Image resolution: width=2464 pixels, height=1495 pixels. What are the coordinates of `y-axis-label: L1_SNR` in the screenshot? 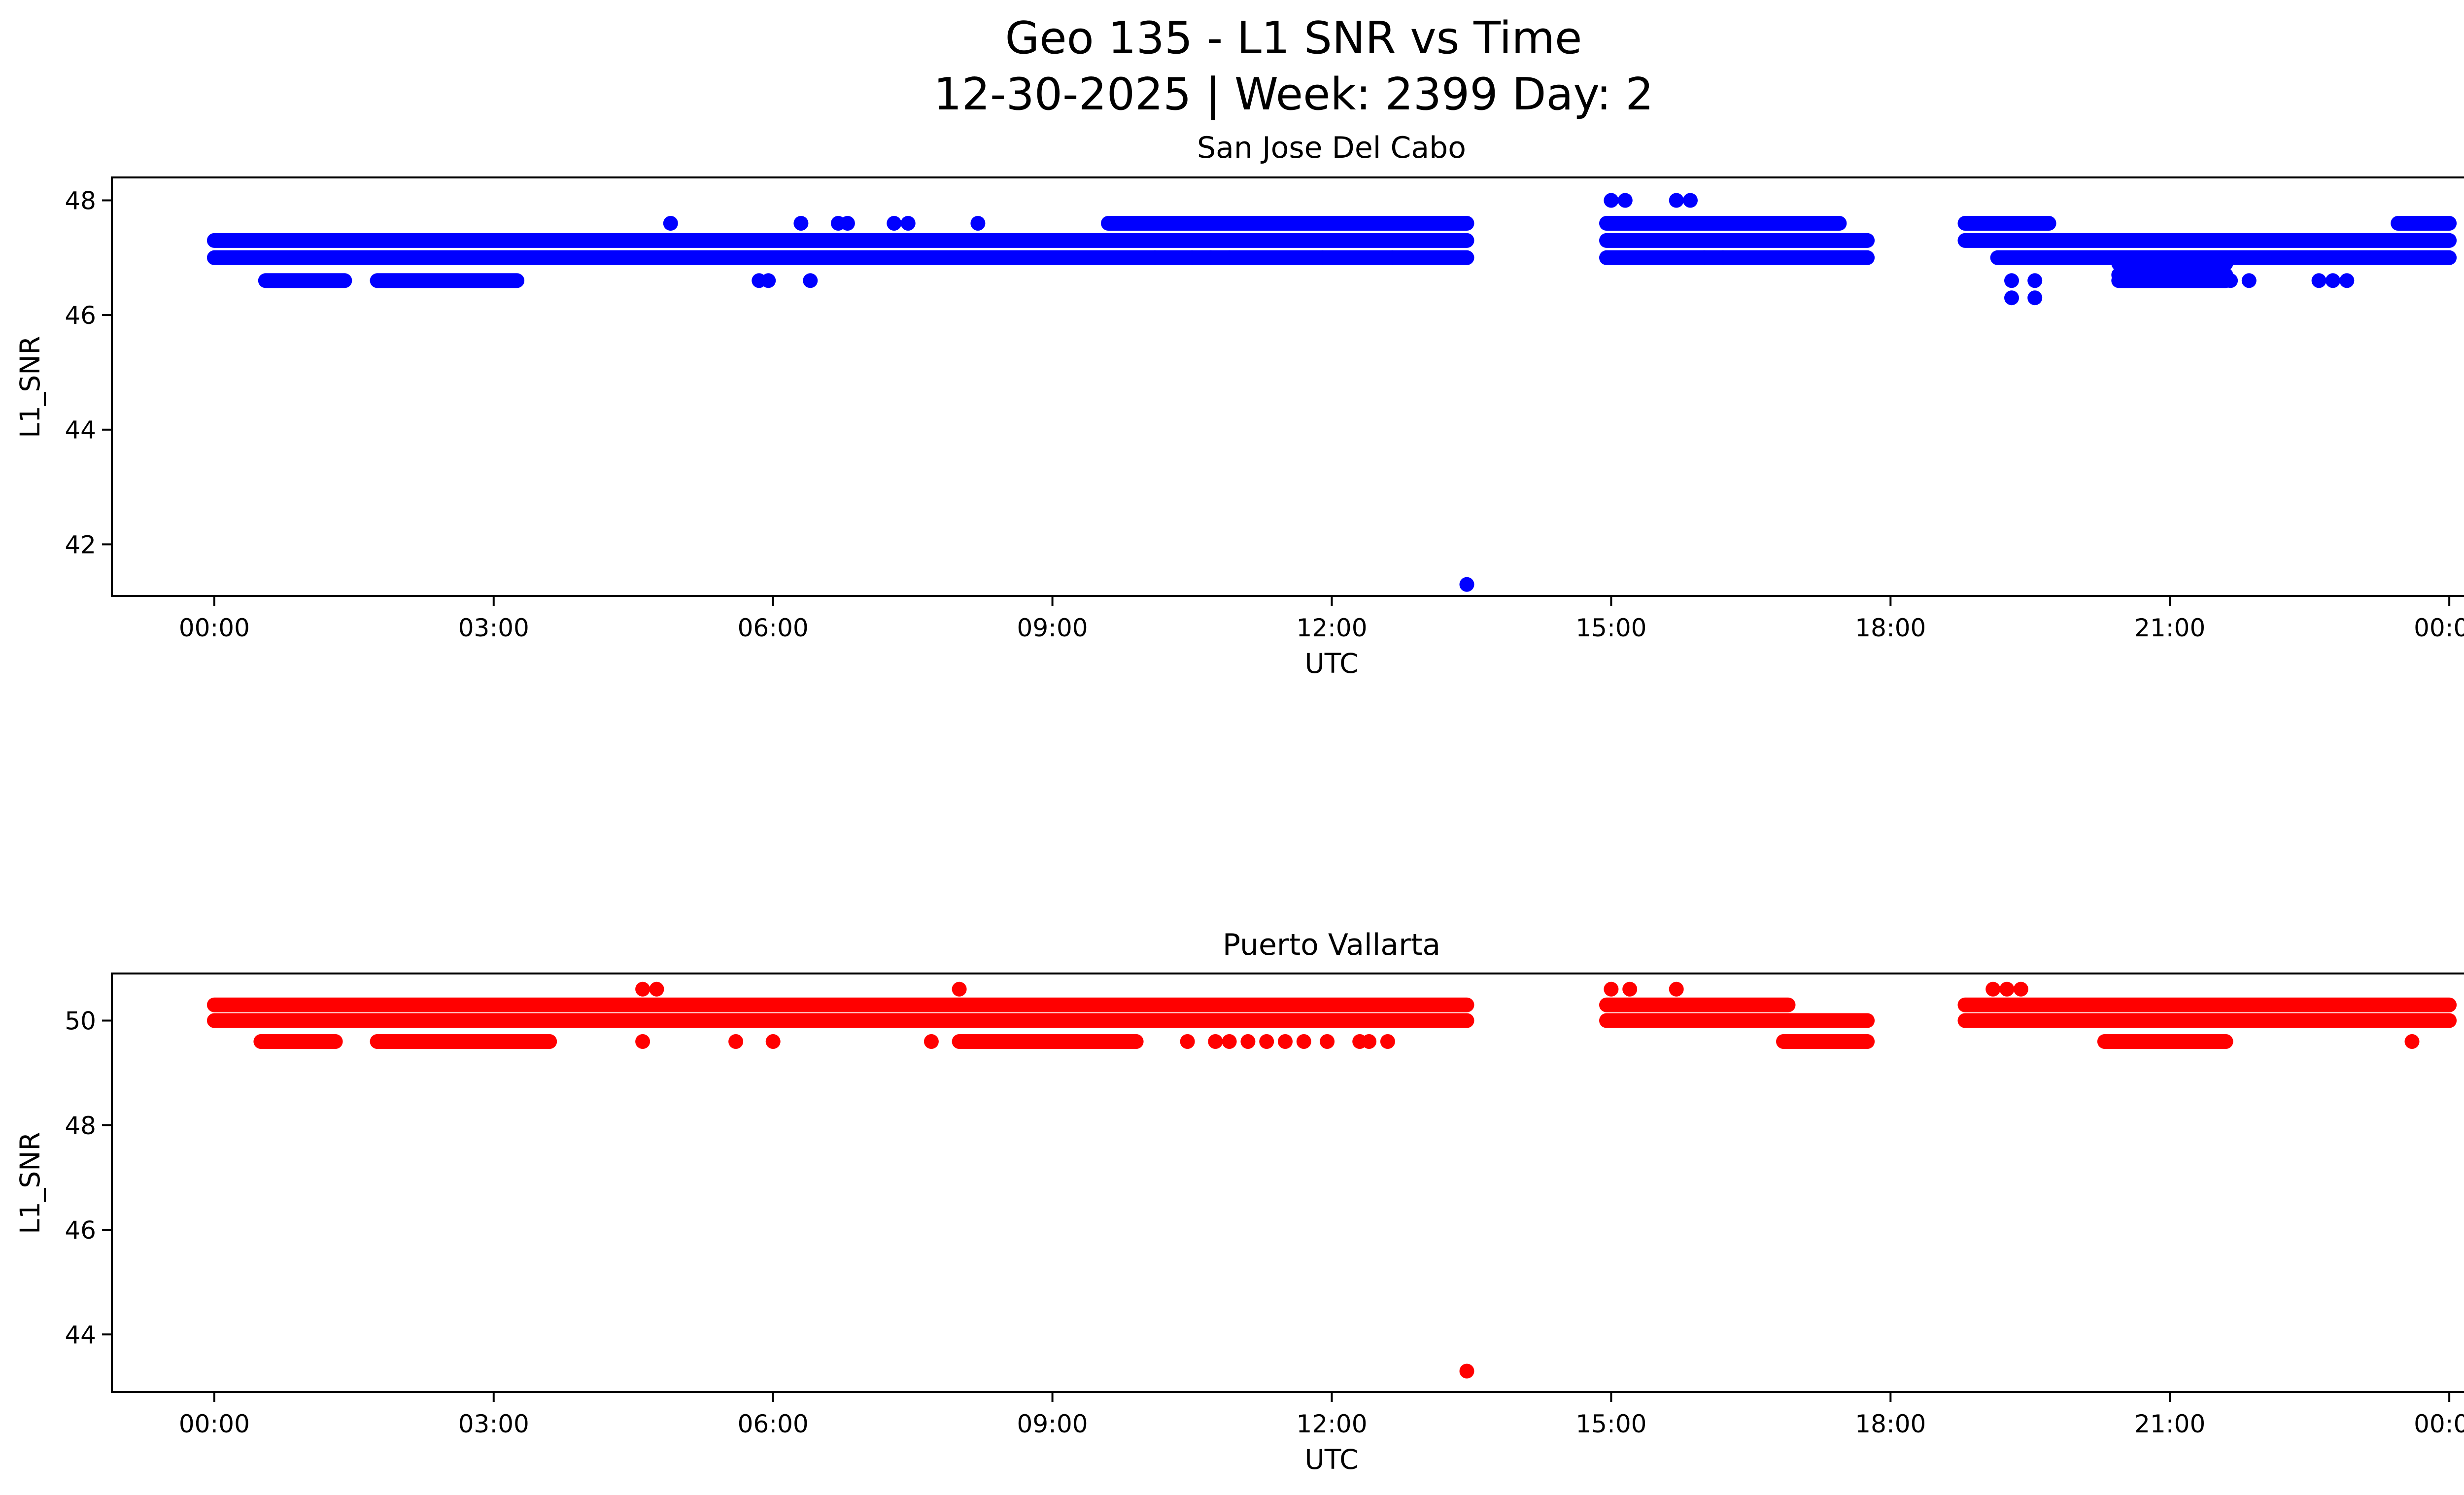 It's located at (30, 387).